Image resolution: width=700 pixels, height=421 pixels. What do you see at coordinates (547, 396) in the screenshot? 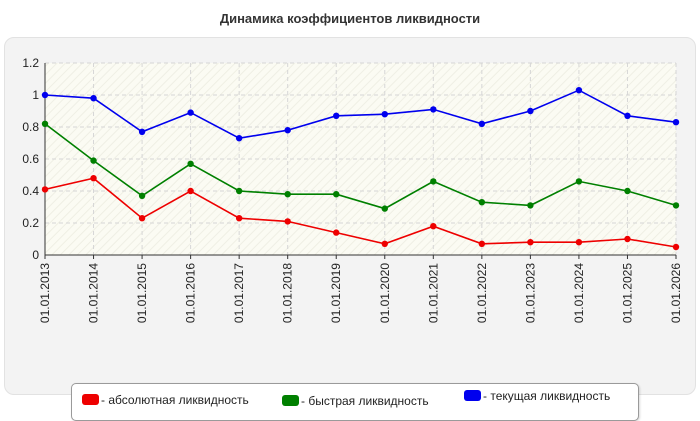
I see `legend-label: - текущая ликвидность` at bounding box center [547, 396].